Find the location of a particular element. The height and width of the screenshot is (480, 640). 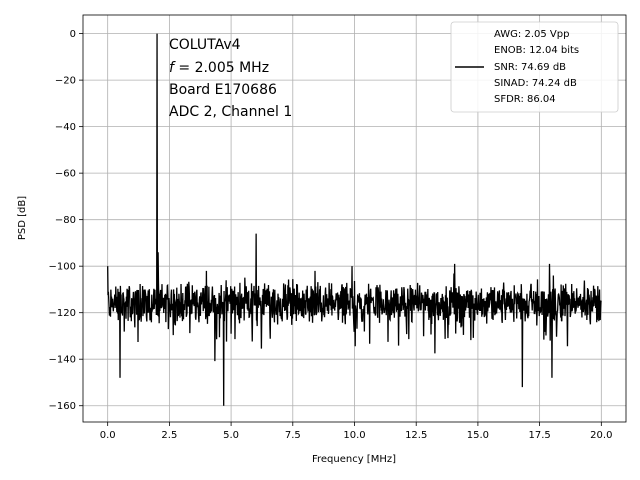

y-tick-label: −100 is located at coordinates (62, 267).